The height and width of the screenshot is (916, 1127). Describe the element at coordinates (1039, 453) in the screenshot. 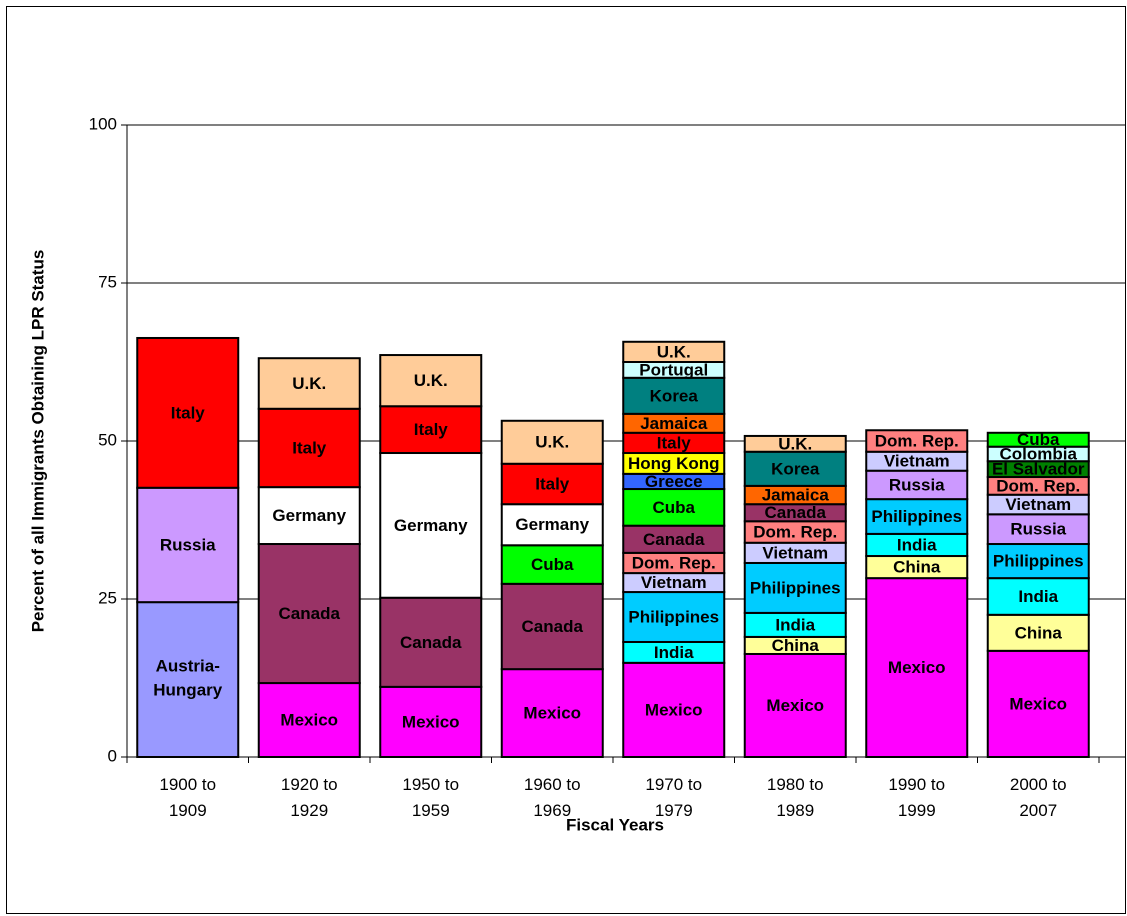

I see `segment-label: Colombia` at that location.